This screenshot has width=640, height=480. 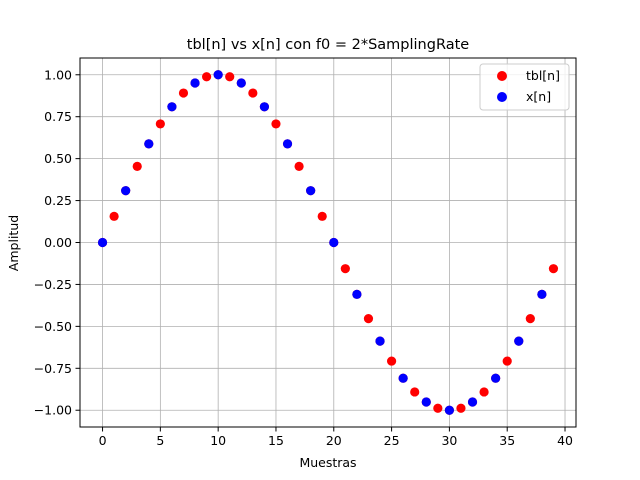 What do you see at coordinates (449, 440) in the screenshot?
I see `x-tick-label: 30` at bounding box center [449, 440].